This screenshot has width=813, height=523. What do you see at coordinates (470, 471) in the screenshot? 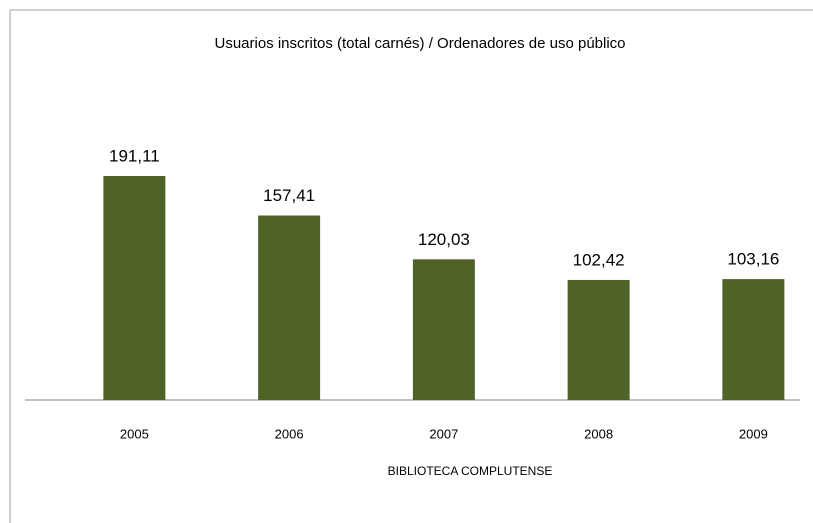
I see `x-axis-label: BIBLIOTECA COMPLUTENSE` at bounding box center [470, 471].